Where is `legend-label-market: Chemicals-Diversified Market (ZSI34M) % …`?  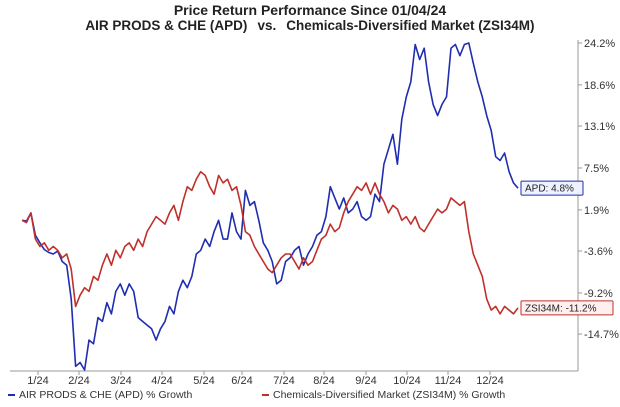 legend-label-market: Chemicals-Diversified Market (ZSI34M) % … is located at coordinates (389, 395).